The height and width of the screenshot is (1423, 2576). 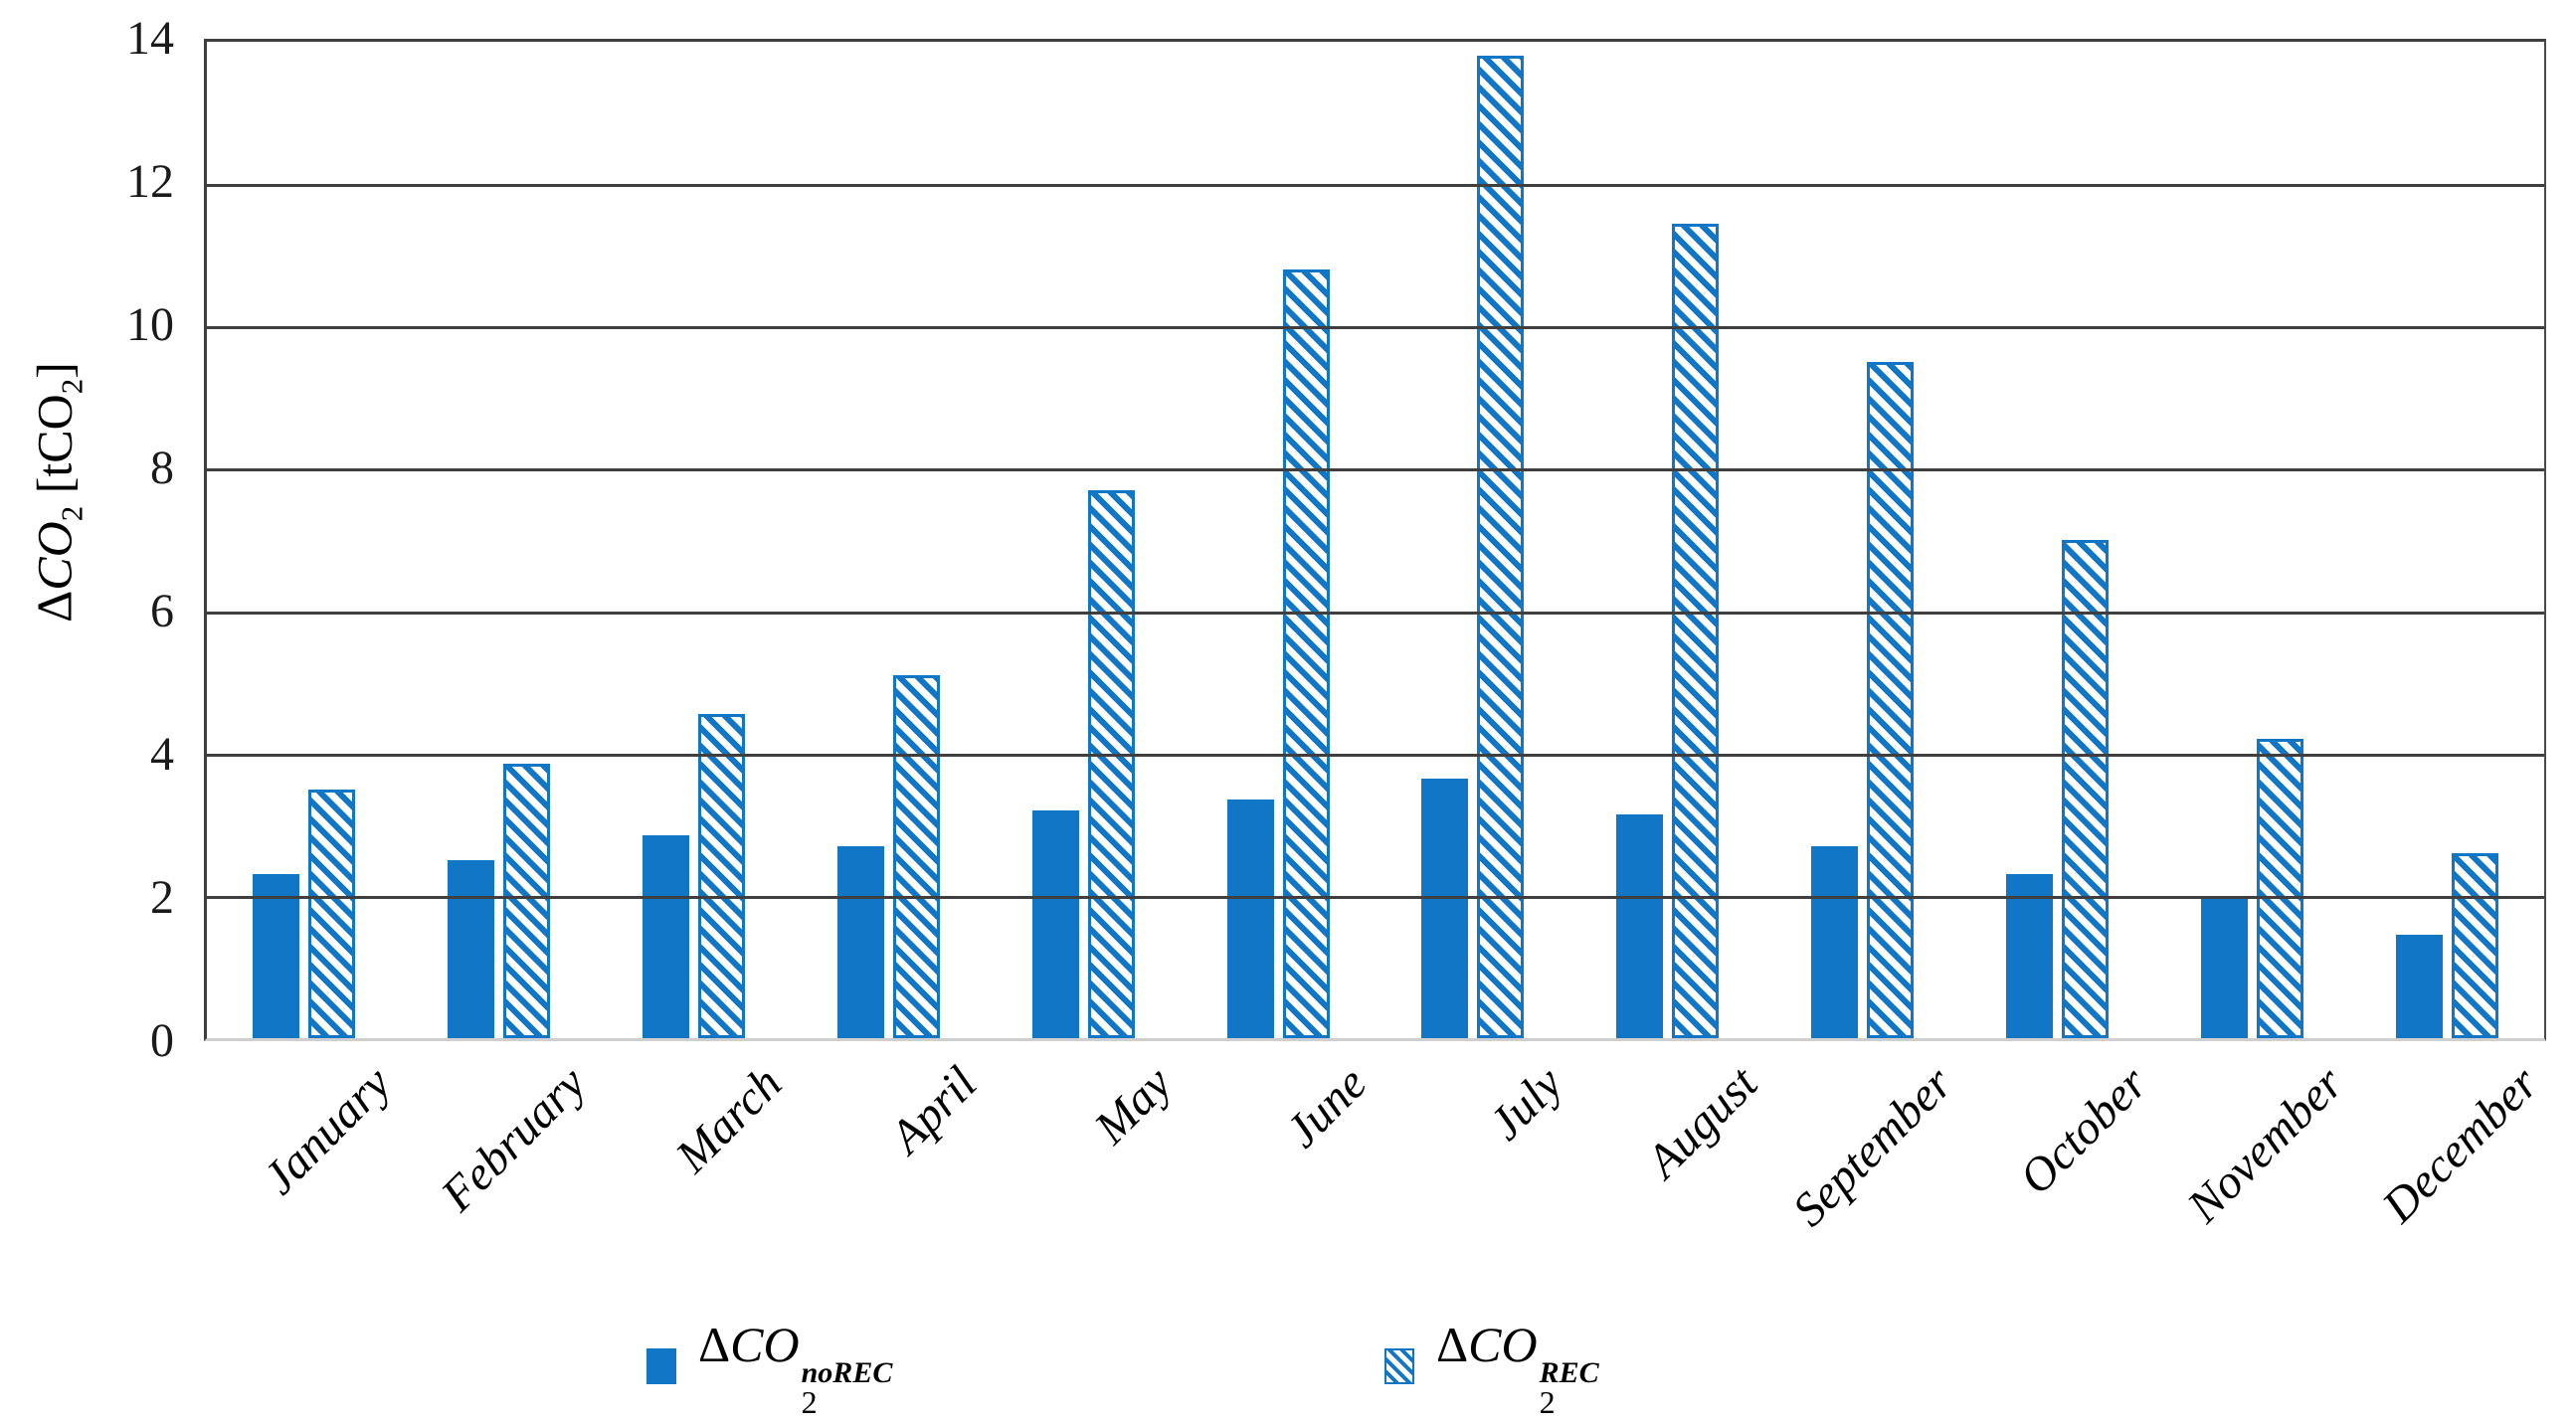 I want to click on bar-group-july, so click(x=1473, y=540).